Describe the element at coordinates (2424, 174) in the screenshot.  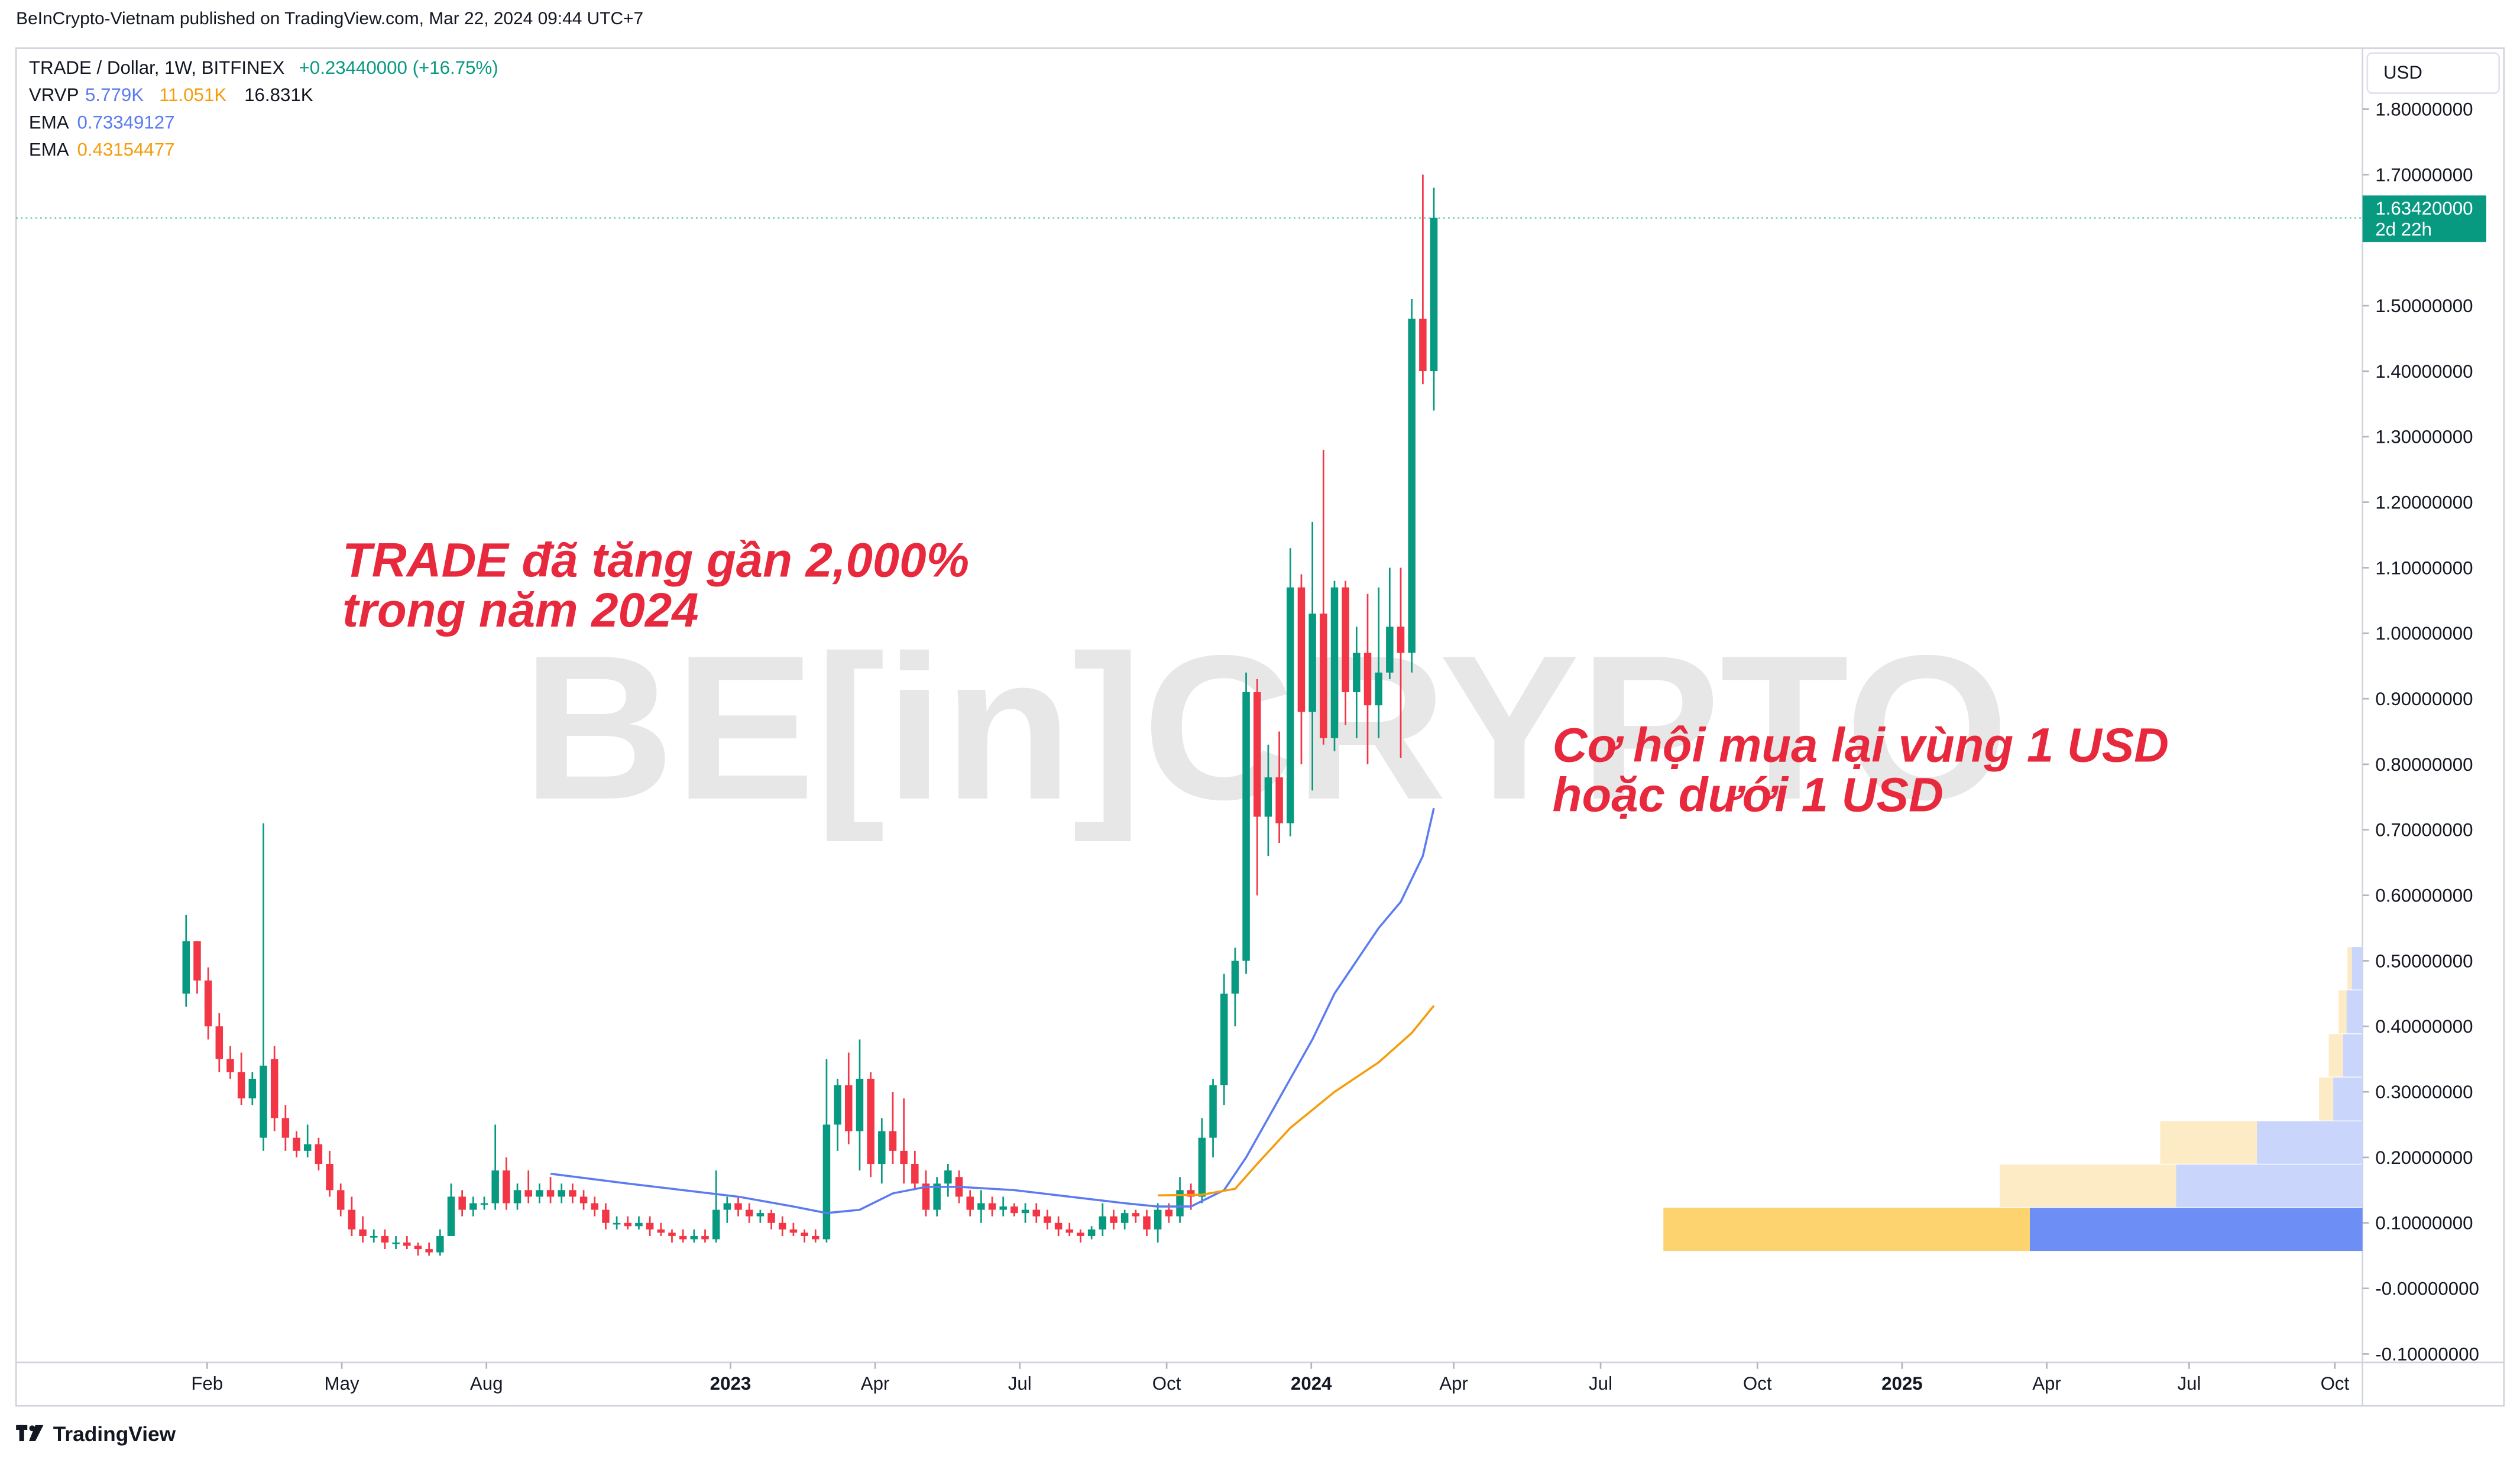
I see `y-tick-label: 1.70000000` at that location.